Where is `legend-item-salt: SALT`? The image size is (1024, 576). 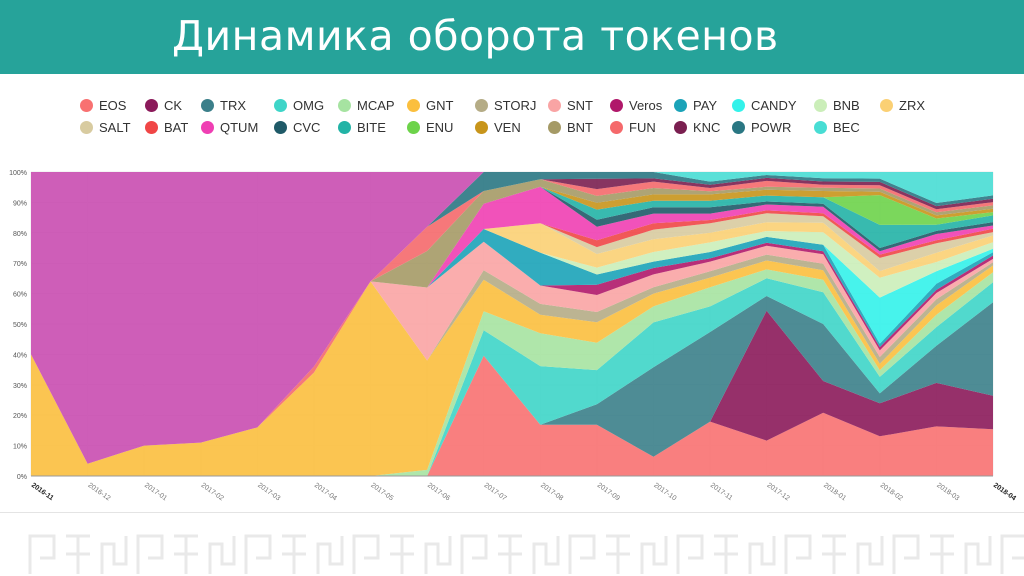 legend-item-salt: SALT is located at coordinates (105, 127).